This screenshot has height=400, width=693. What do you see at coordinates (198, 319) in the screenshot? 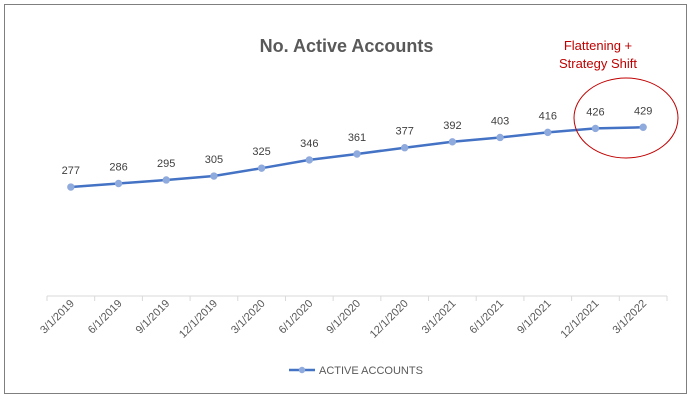
I see `x-tick-label: 12/1/2019` at bounding box center [198, 319].